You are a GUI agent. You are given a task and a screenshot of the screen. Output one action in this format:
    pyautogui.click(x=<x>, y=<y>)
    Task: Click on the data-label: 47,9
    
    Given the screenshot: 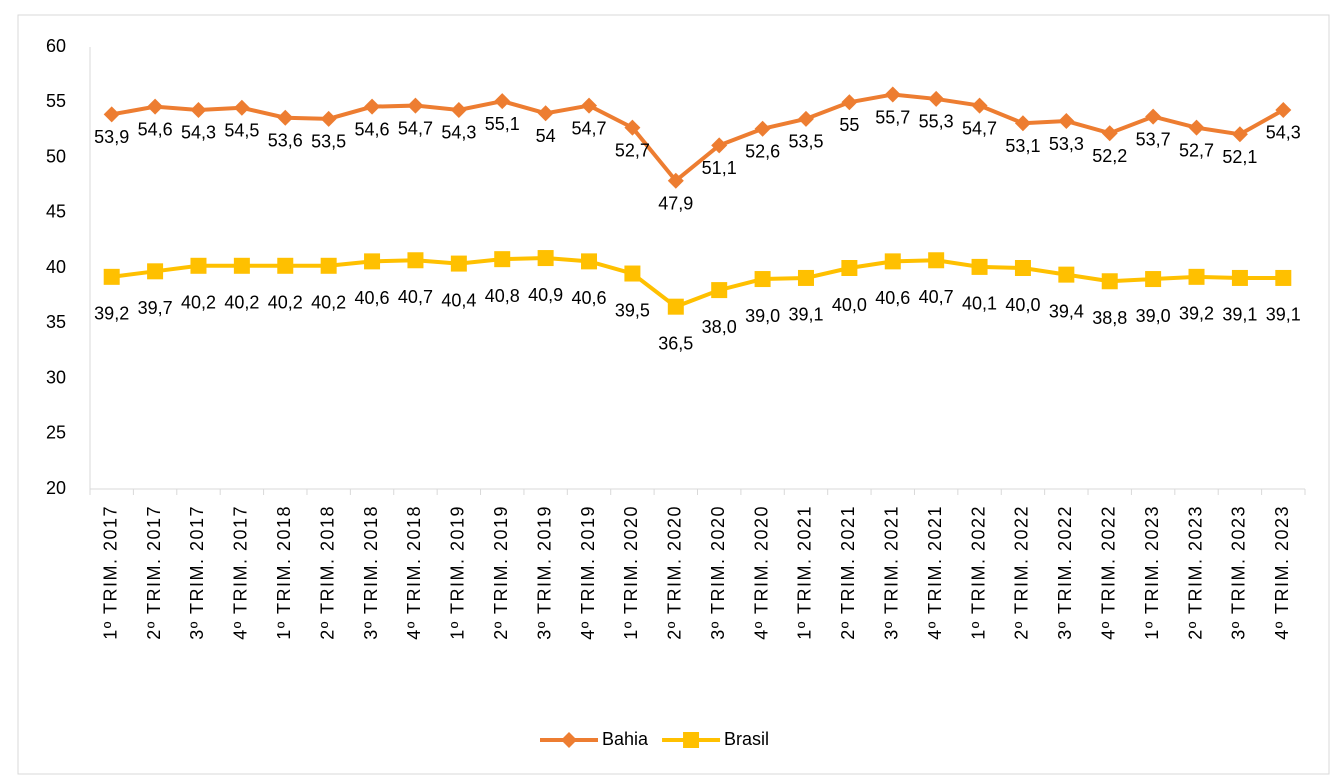 What is the action you would take?
    pyautogui.click(x=675, y=203)
    